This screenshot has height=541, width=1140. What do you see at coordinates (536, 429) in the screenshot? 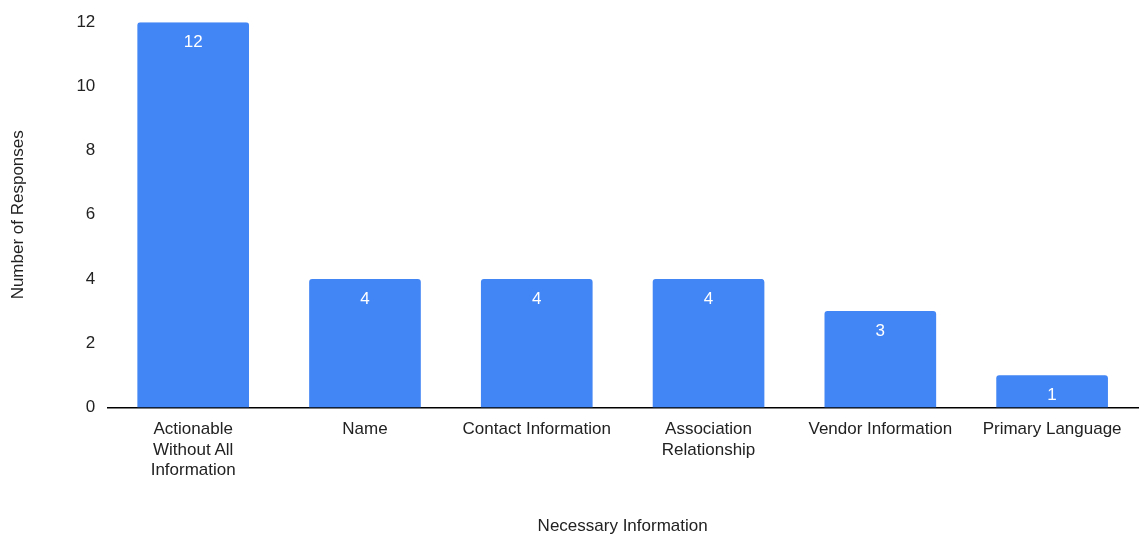
I see `x-tick-label: Contact Information` at bounding box center [536, 429].